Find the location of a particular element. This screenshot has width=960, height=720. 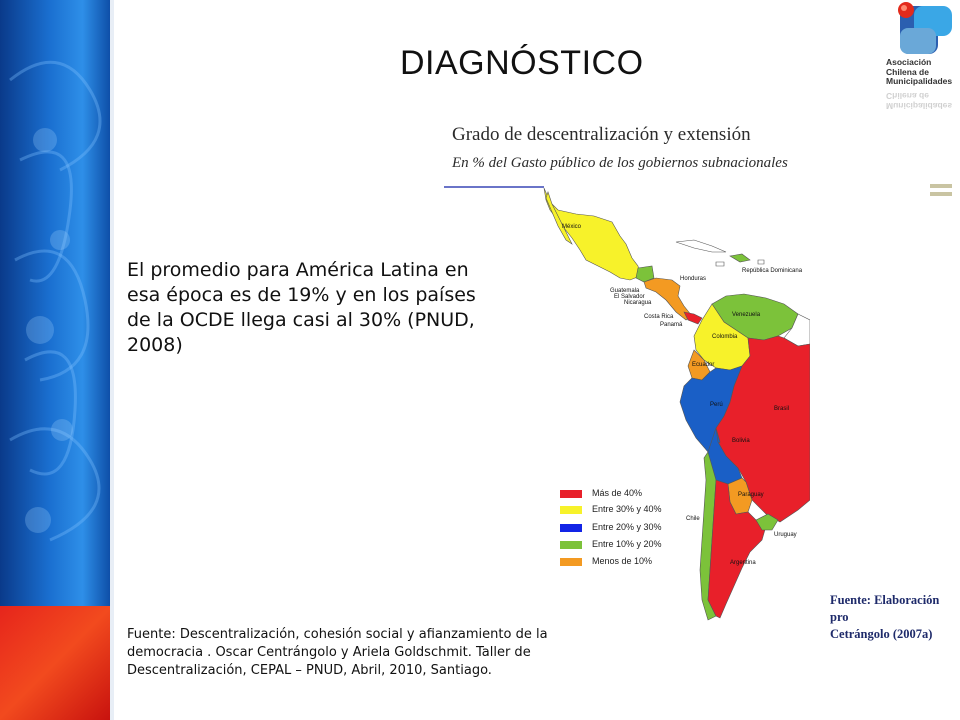

label-bolivia: Bolivia is located at coordinates (741, 441).